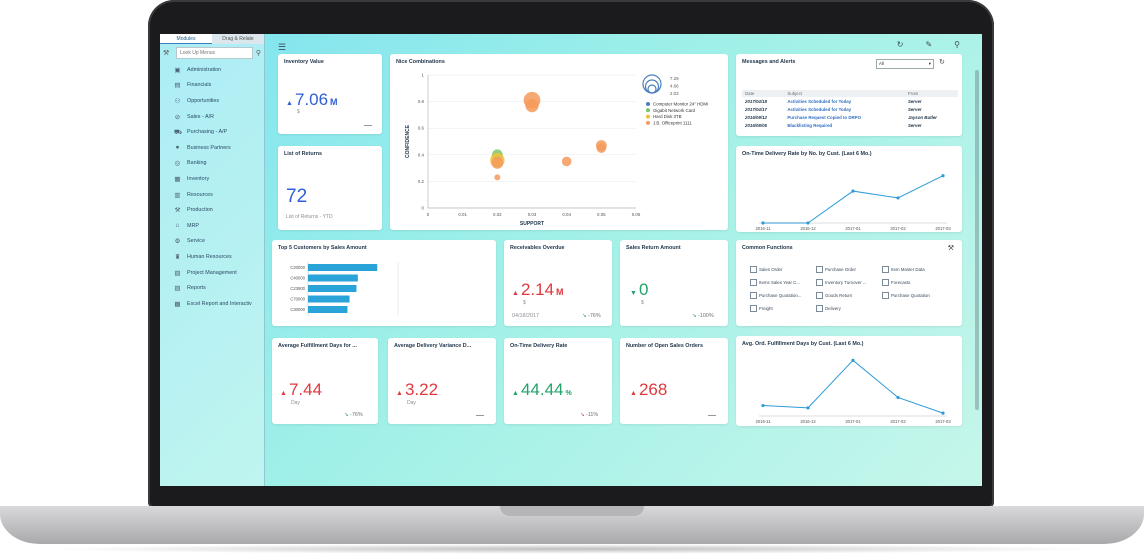 The height and width of the screenshot is (560, 1144). I want to click on hamburger-menu-icon: ☰, so click(282, 47).